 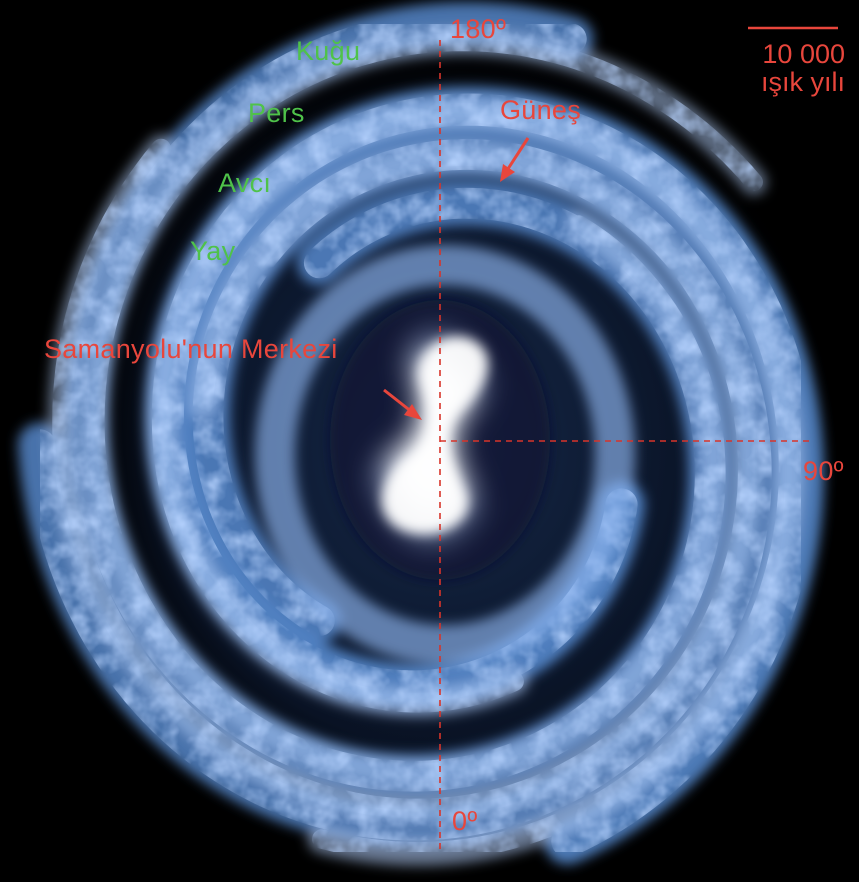 What do you see at coordinates (402, 404) in the screenshot?
I see `center-arrow` at bounding box center [402, 404].